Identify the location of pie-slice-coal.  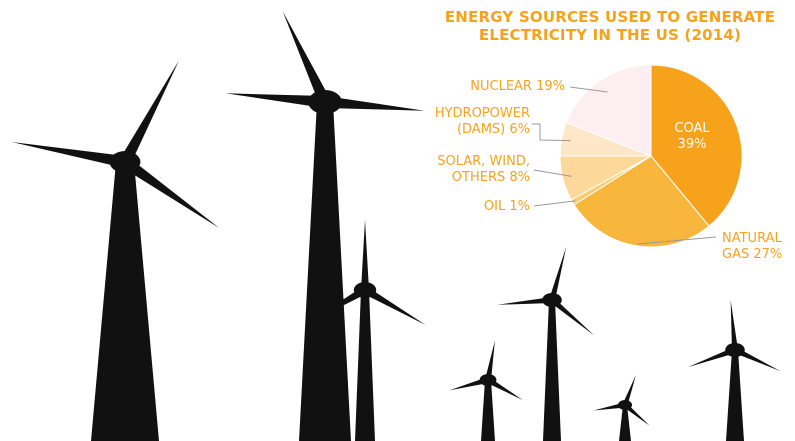
(696, 145).